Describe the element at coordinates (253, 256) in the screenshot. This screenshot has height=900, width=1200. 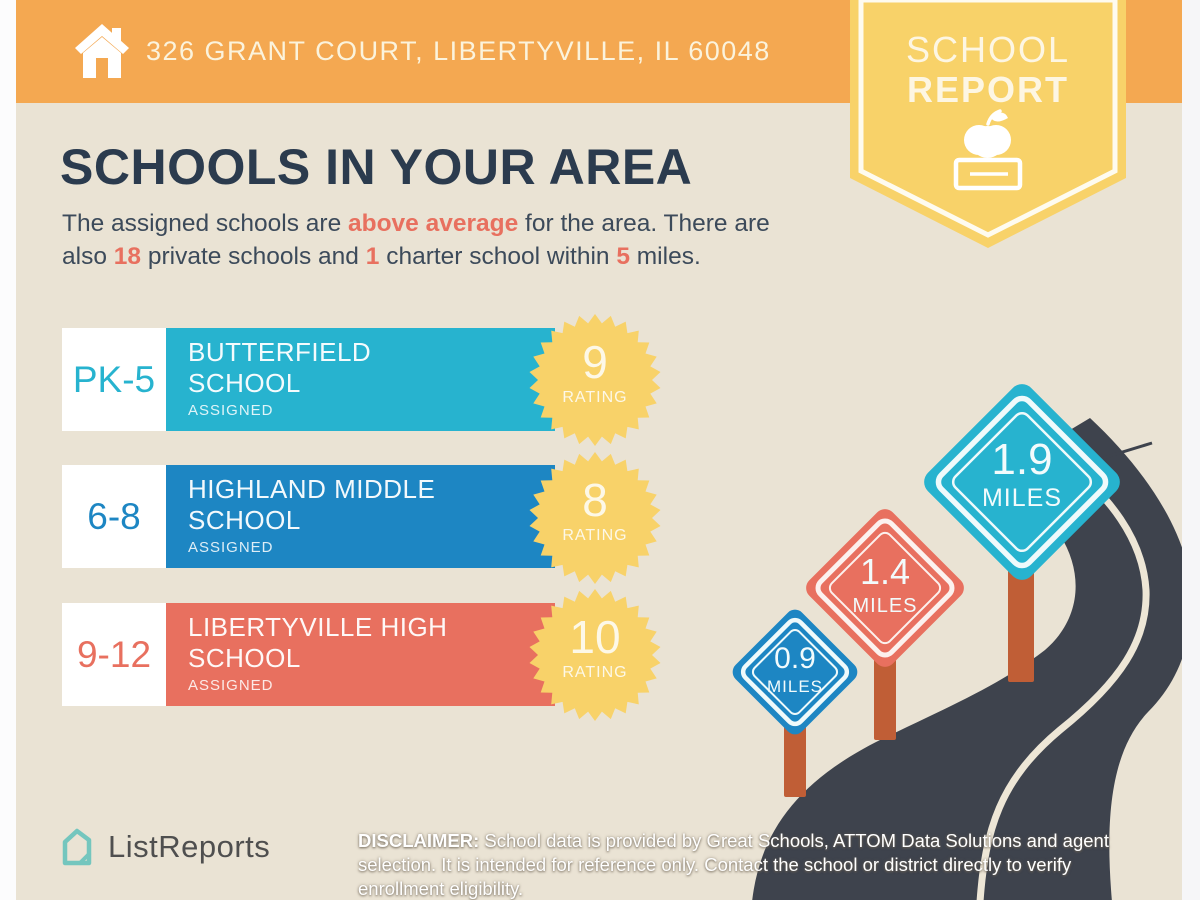
I see `summary-part: private schools and` at that location.